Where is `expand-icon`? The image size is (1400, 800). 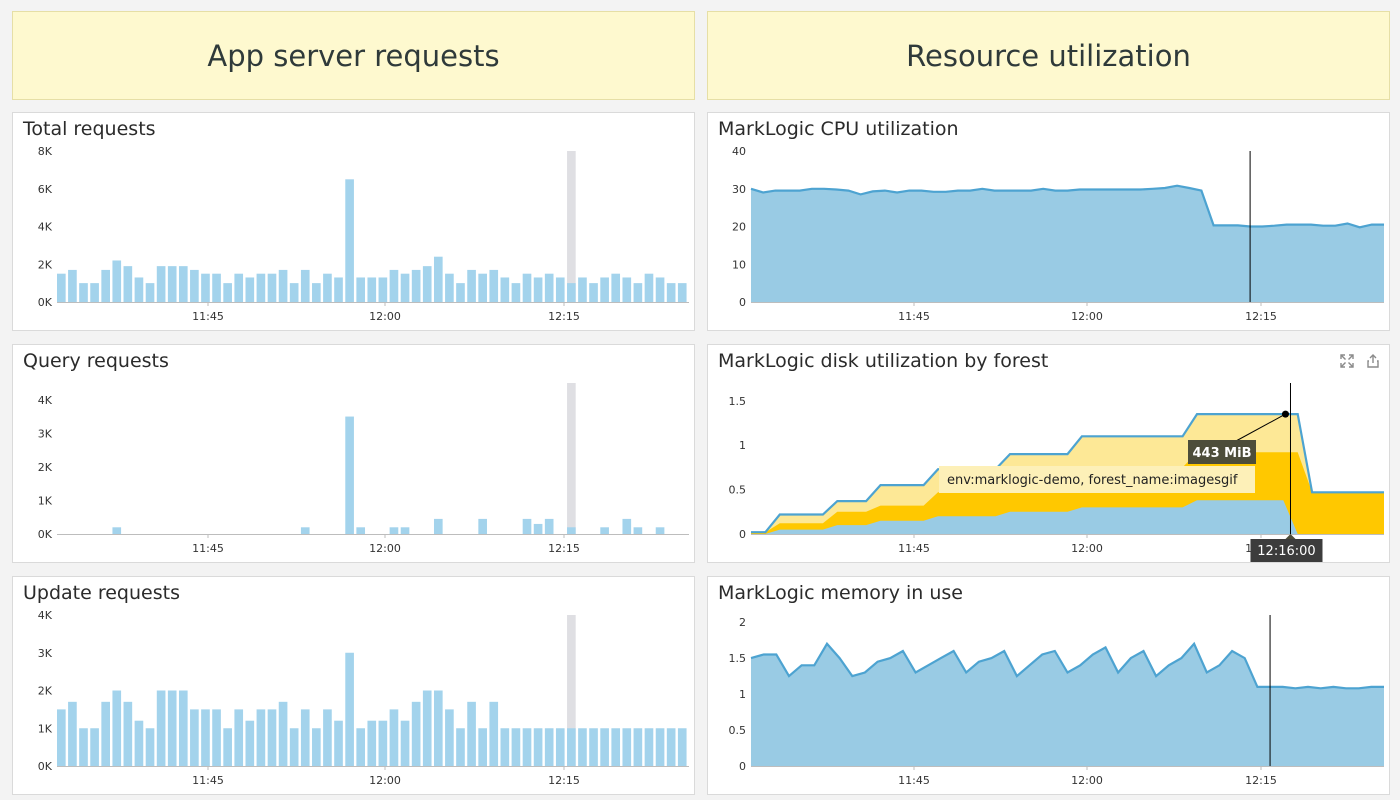 expand-icon is located at coordinates (1347, 361).